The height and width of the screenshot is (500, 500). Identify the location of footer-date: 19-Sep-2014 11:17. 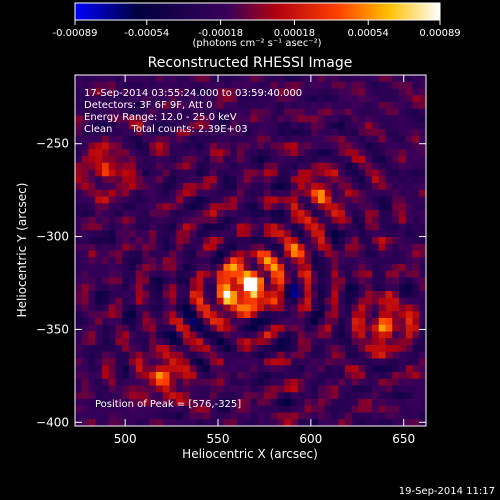
(447, 491).